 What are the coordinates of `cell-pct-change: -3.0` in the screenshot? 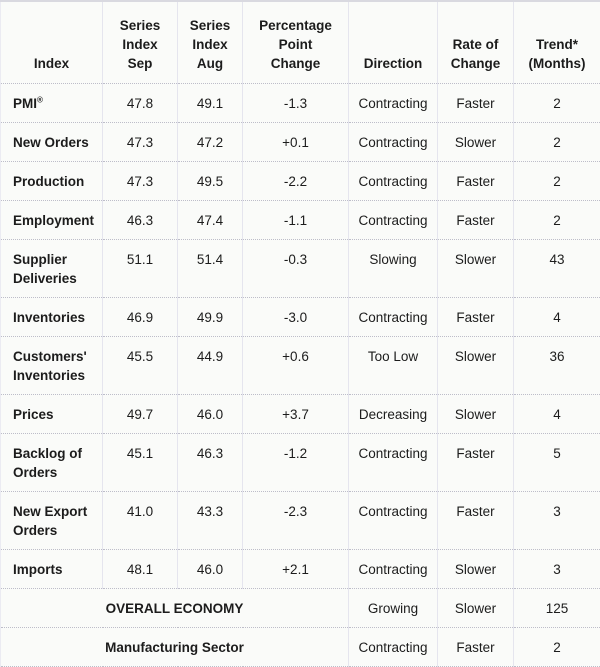 It's located at (296, 316).